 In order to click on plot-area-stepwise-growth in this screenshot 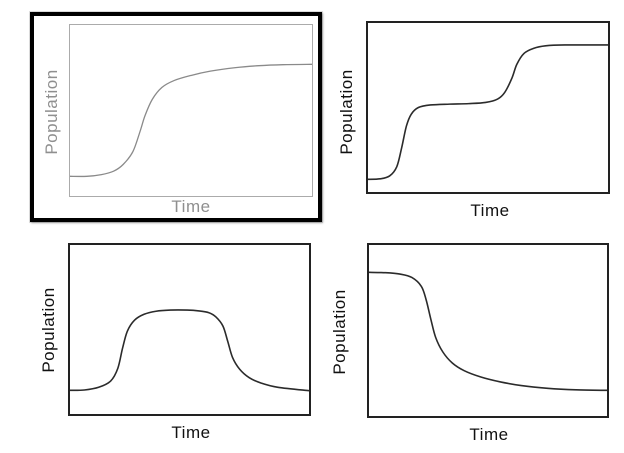, I will do `click(488, 107)`.